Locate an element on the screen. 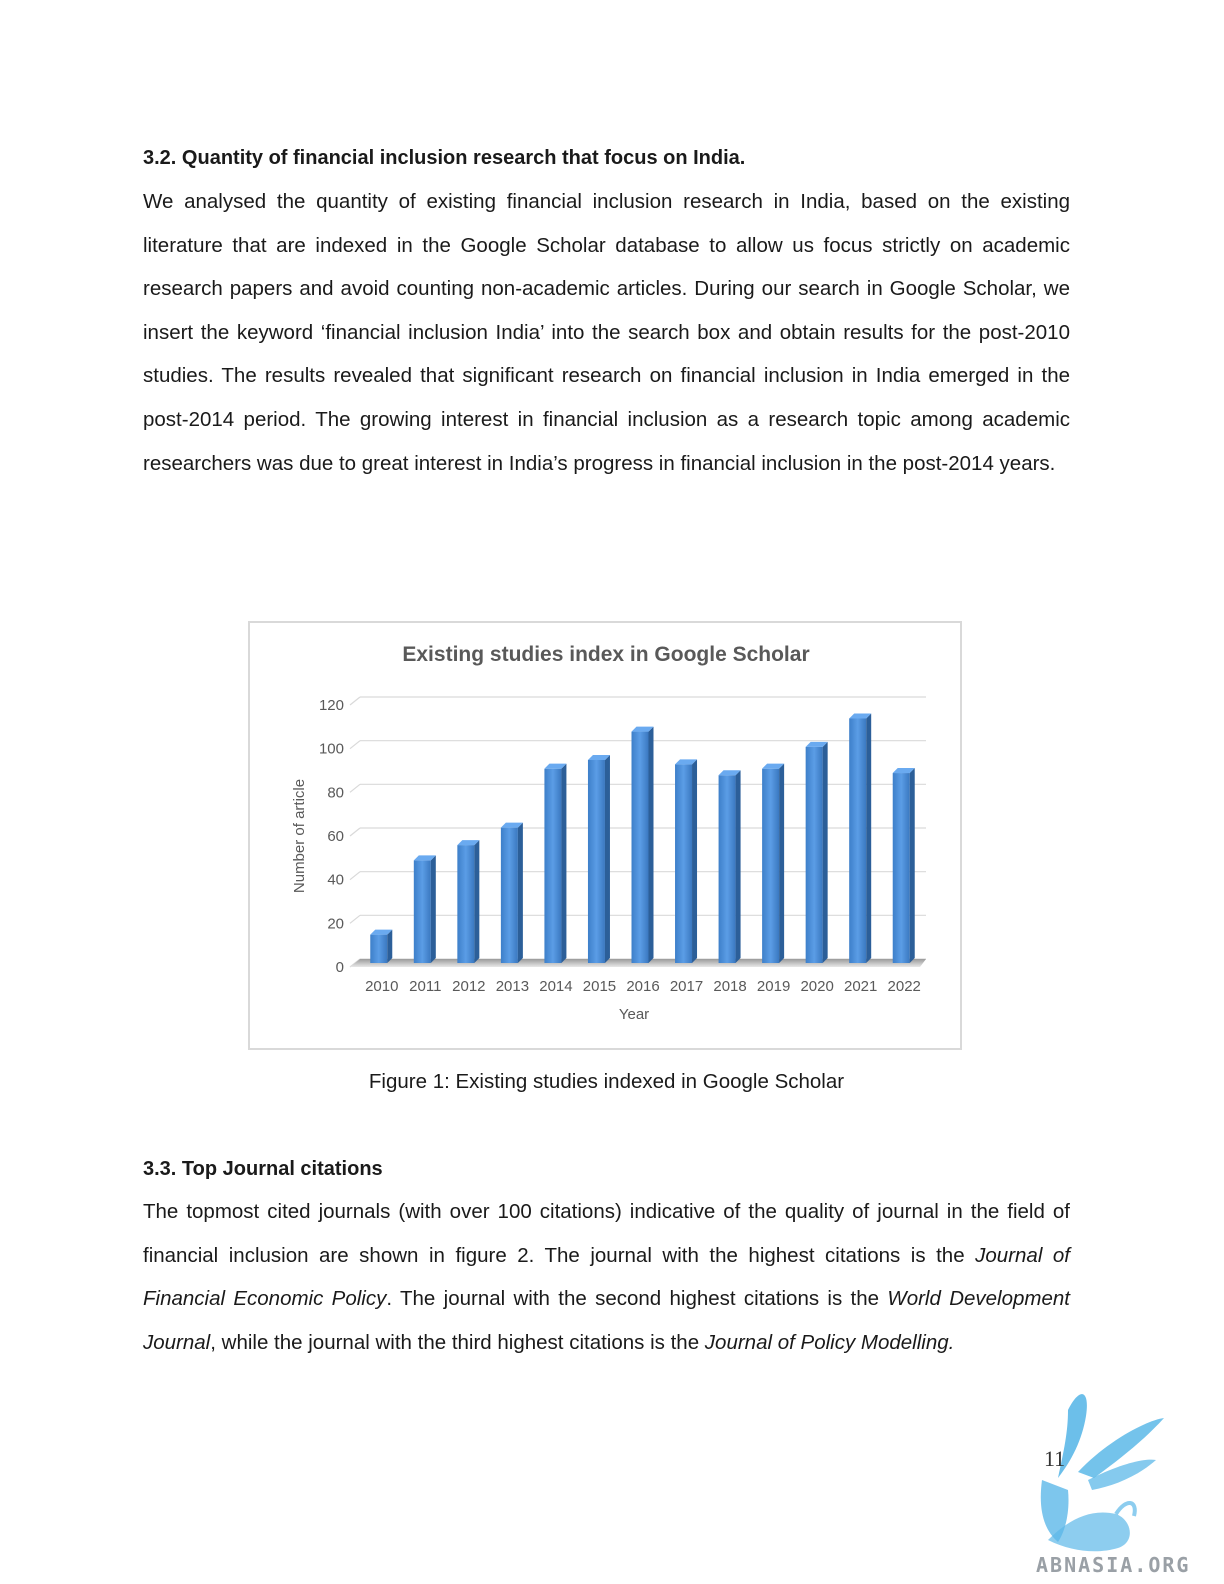 This screenshot has width=1224, height=1584. y-tick-label: 0 is located at coordinates (340, 967).